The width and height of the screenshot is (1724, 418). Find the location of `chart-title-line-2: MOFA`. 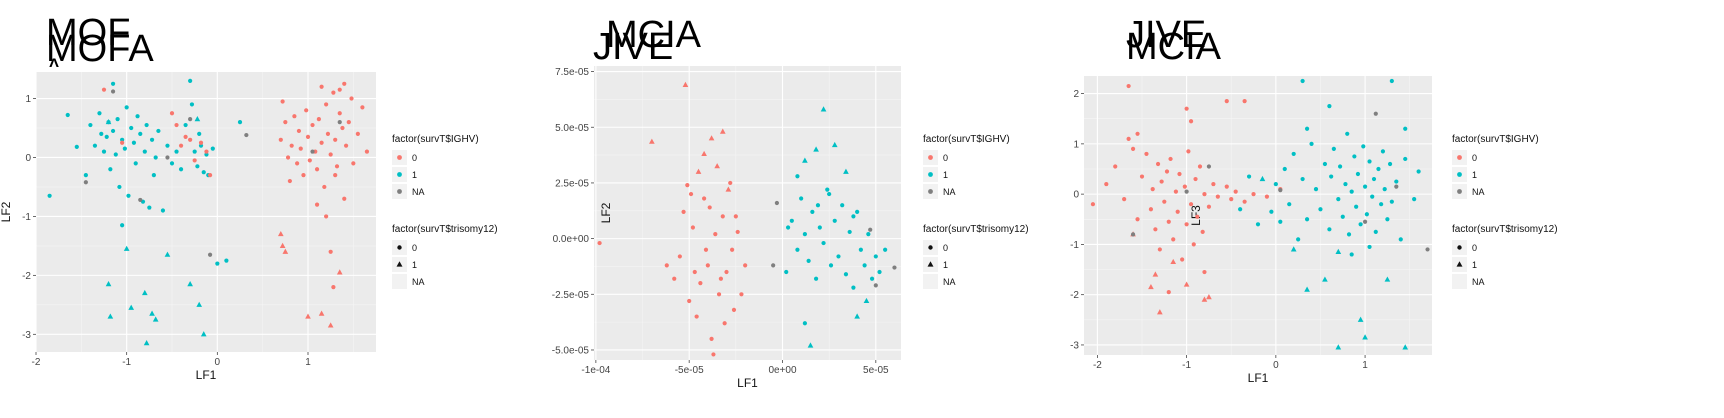

chart-title-line-2: MOFA is located at coordinates (100, 49).